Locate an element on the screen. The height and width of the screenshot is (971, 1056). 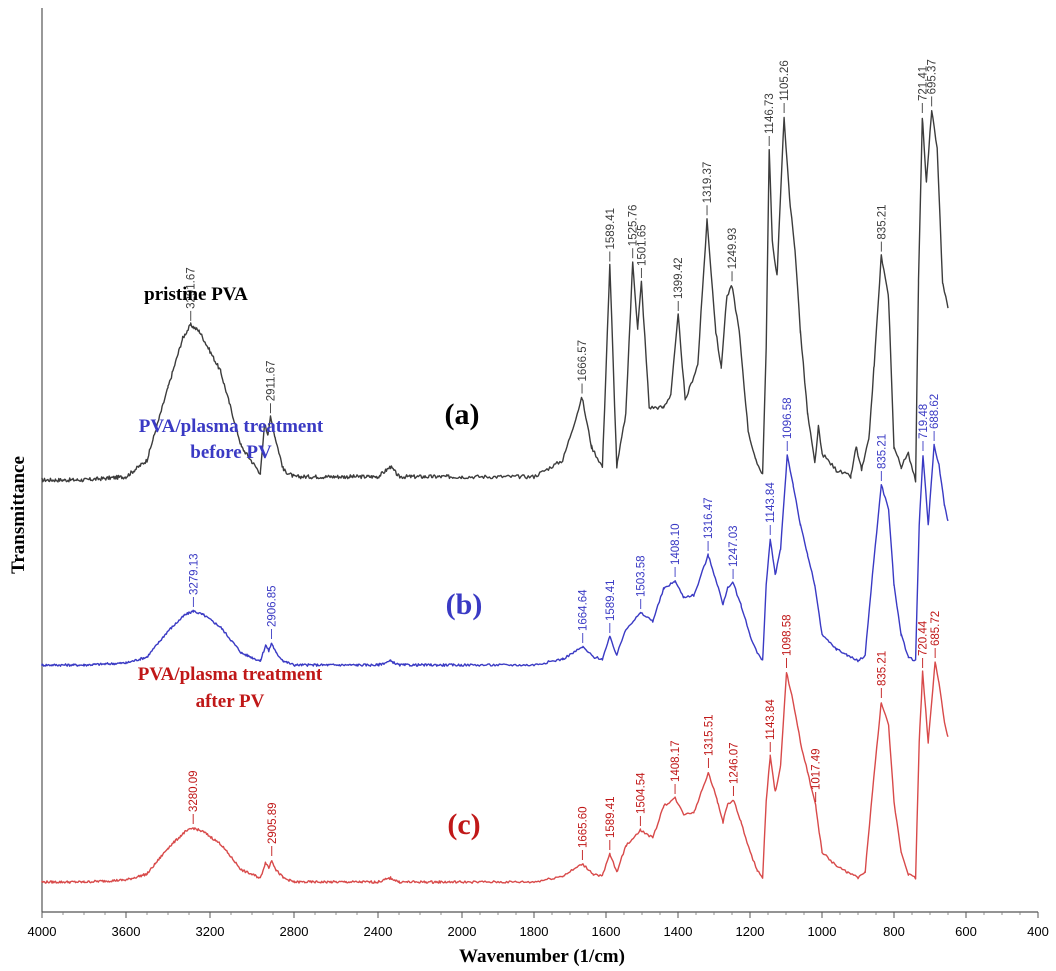
peak-label: 3279.13 is located at coordinates (194, 574).